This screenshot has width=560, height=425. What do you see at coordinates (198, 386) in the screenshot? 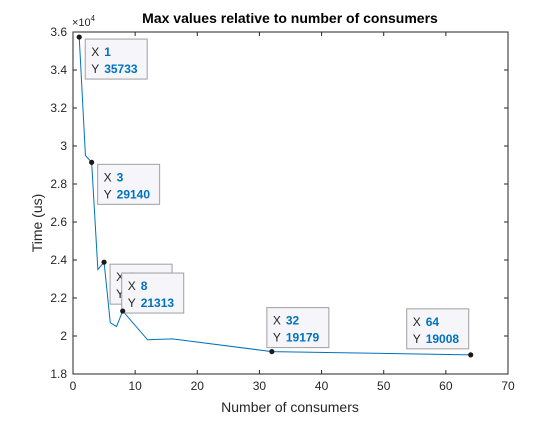
I see `x-tick-label: 20` at bounding box center [198, 386].